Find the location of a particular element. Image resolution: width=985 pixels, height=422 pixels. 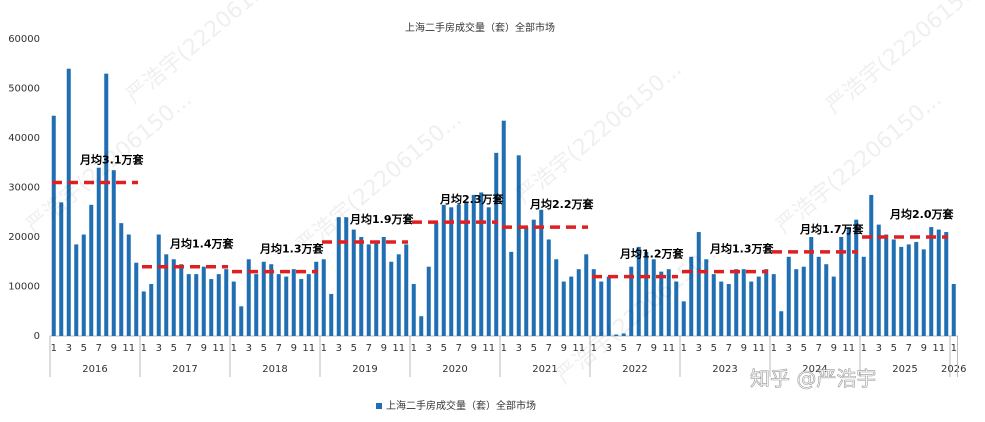

y-tick-label: 60000 is located at coordinates (24, 39).